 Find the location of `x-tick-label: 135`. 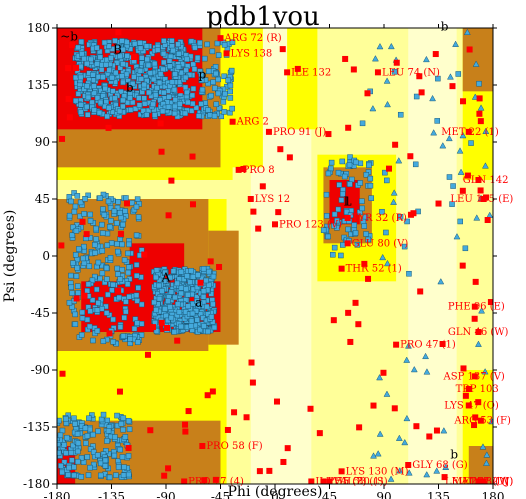

x-tick-label: 135 is located at coordinates (438, 494).